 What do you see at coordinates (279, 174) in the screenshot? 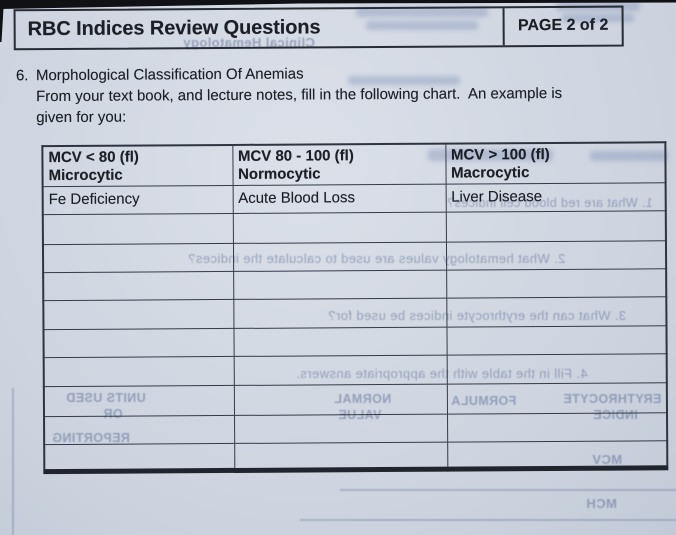
I see `header-classification-label: Normocytic` at bounding box center [279, 174].